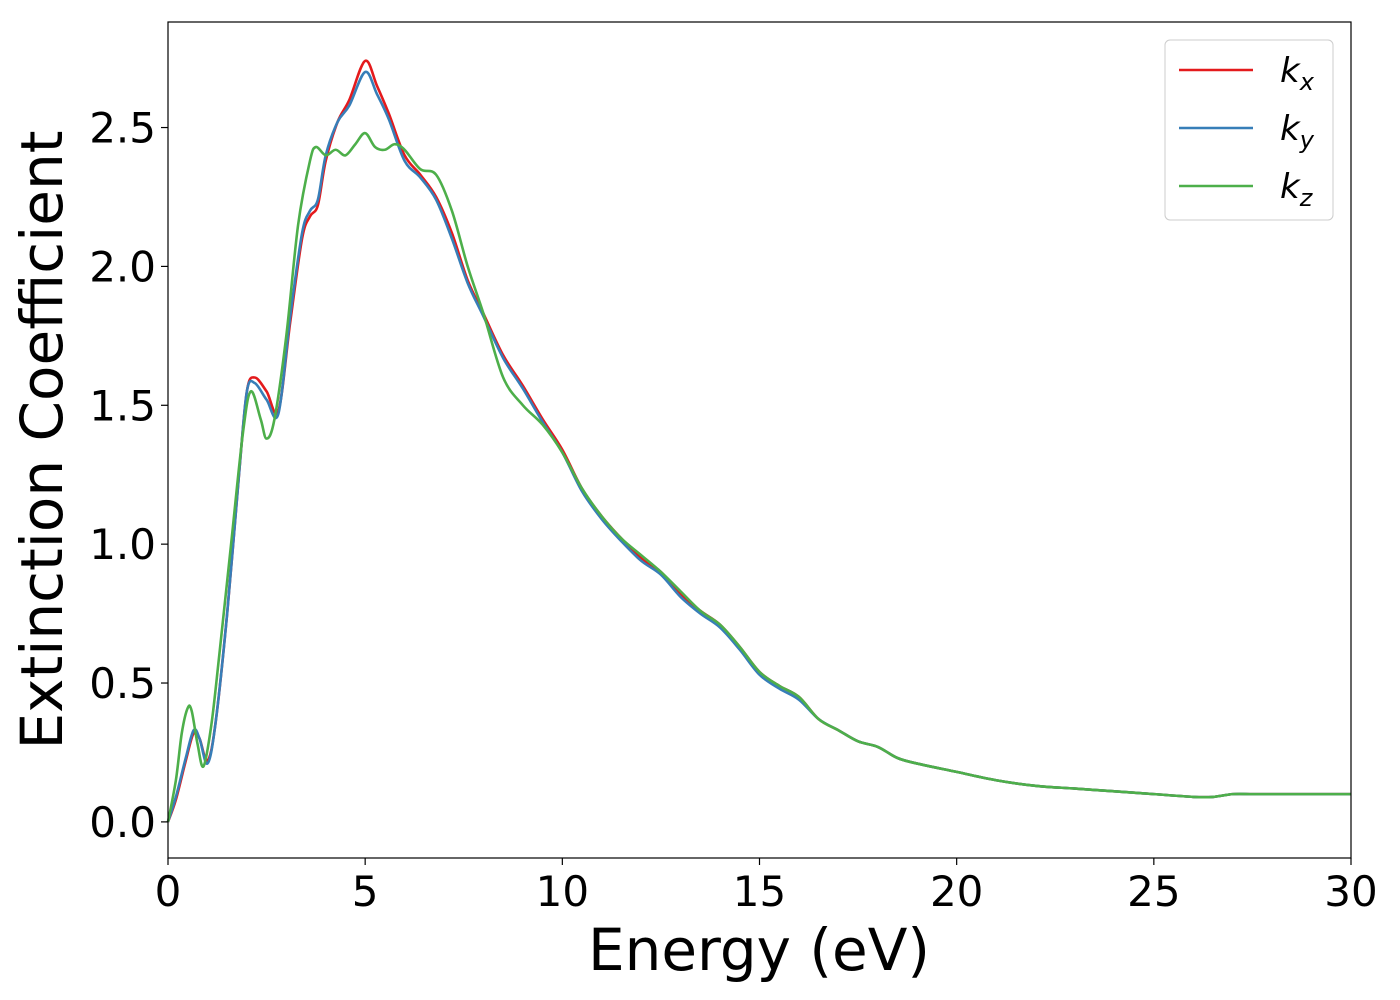  I want to click on legend-box, so click(1249, 130).